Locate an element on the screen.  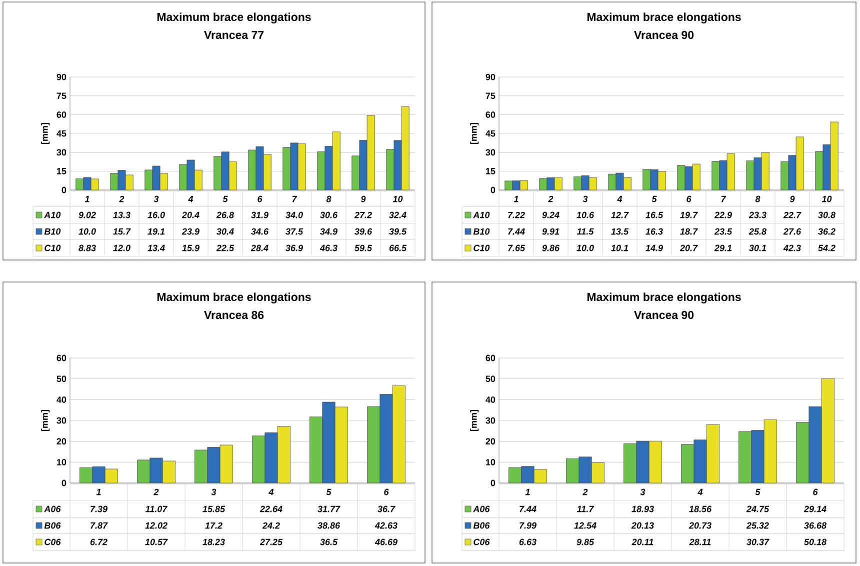
data-label: 46.69 is located at coordinates (386, 542).